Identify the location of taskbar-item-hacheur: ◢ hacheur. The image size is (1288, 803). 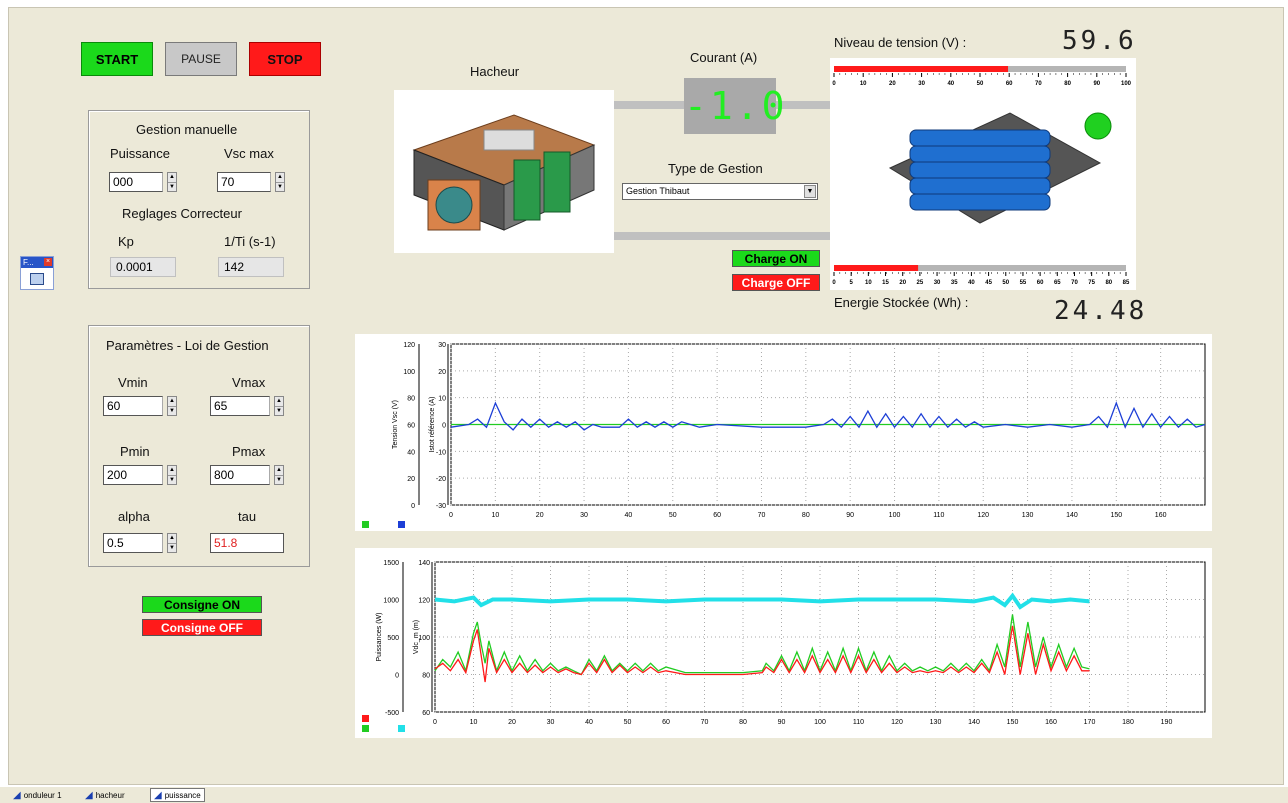
(105, 795).